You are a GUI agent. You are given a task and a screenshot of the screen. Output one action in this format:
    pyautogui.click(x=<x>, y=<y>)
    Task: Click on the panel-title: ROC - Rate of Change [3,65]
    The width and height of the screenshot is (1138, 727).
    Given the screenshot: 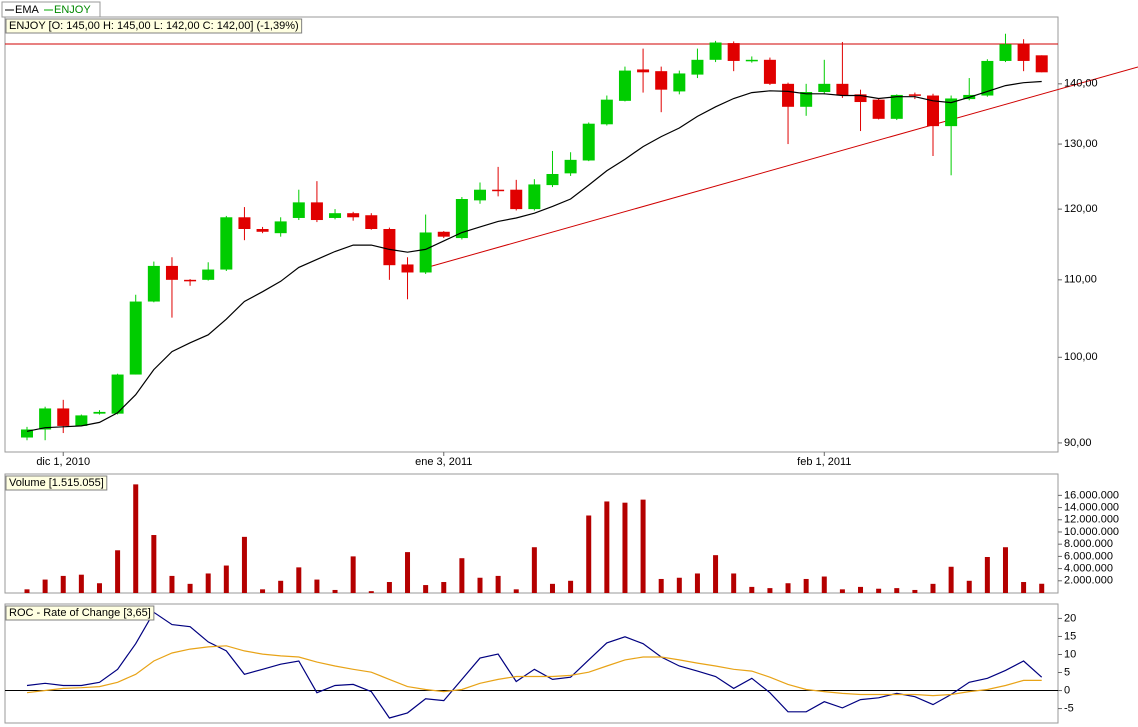 What is the action you would take?
    pyautogui.click(x=80, y=613)
    